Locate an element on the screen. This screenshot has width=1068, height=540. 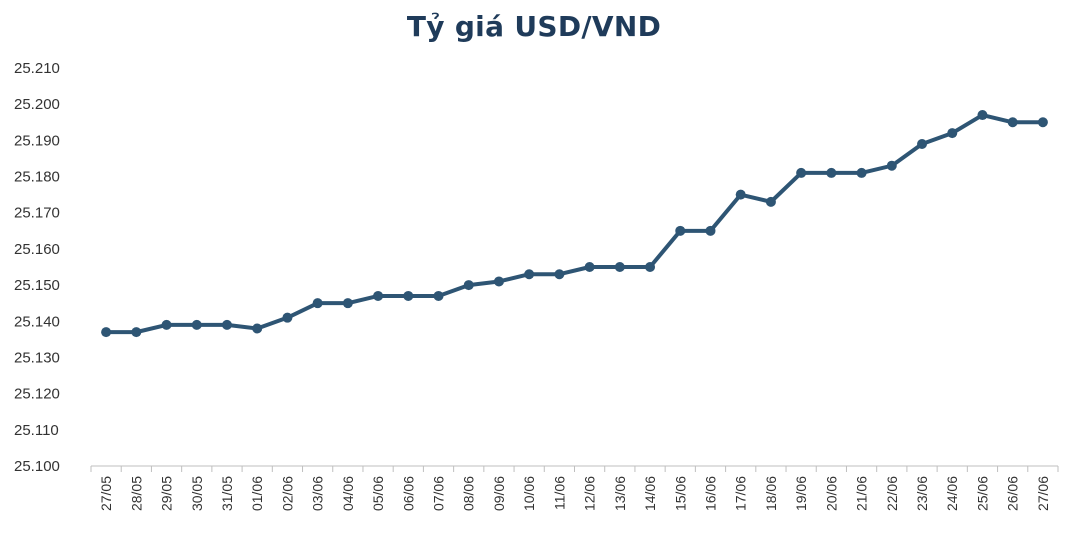
x-tick-label: 21/06 is located at coordinates (862, 493).